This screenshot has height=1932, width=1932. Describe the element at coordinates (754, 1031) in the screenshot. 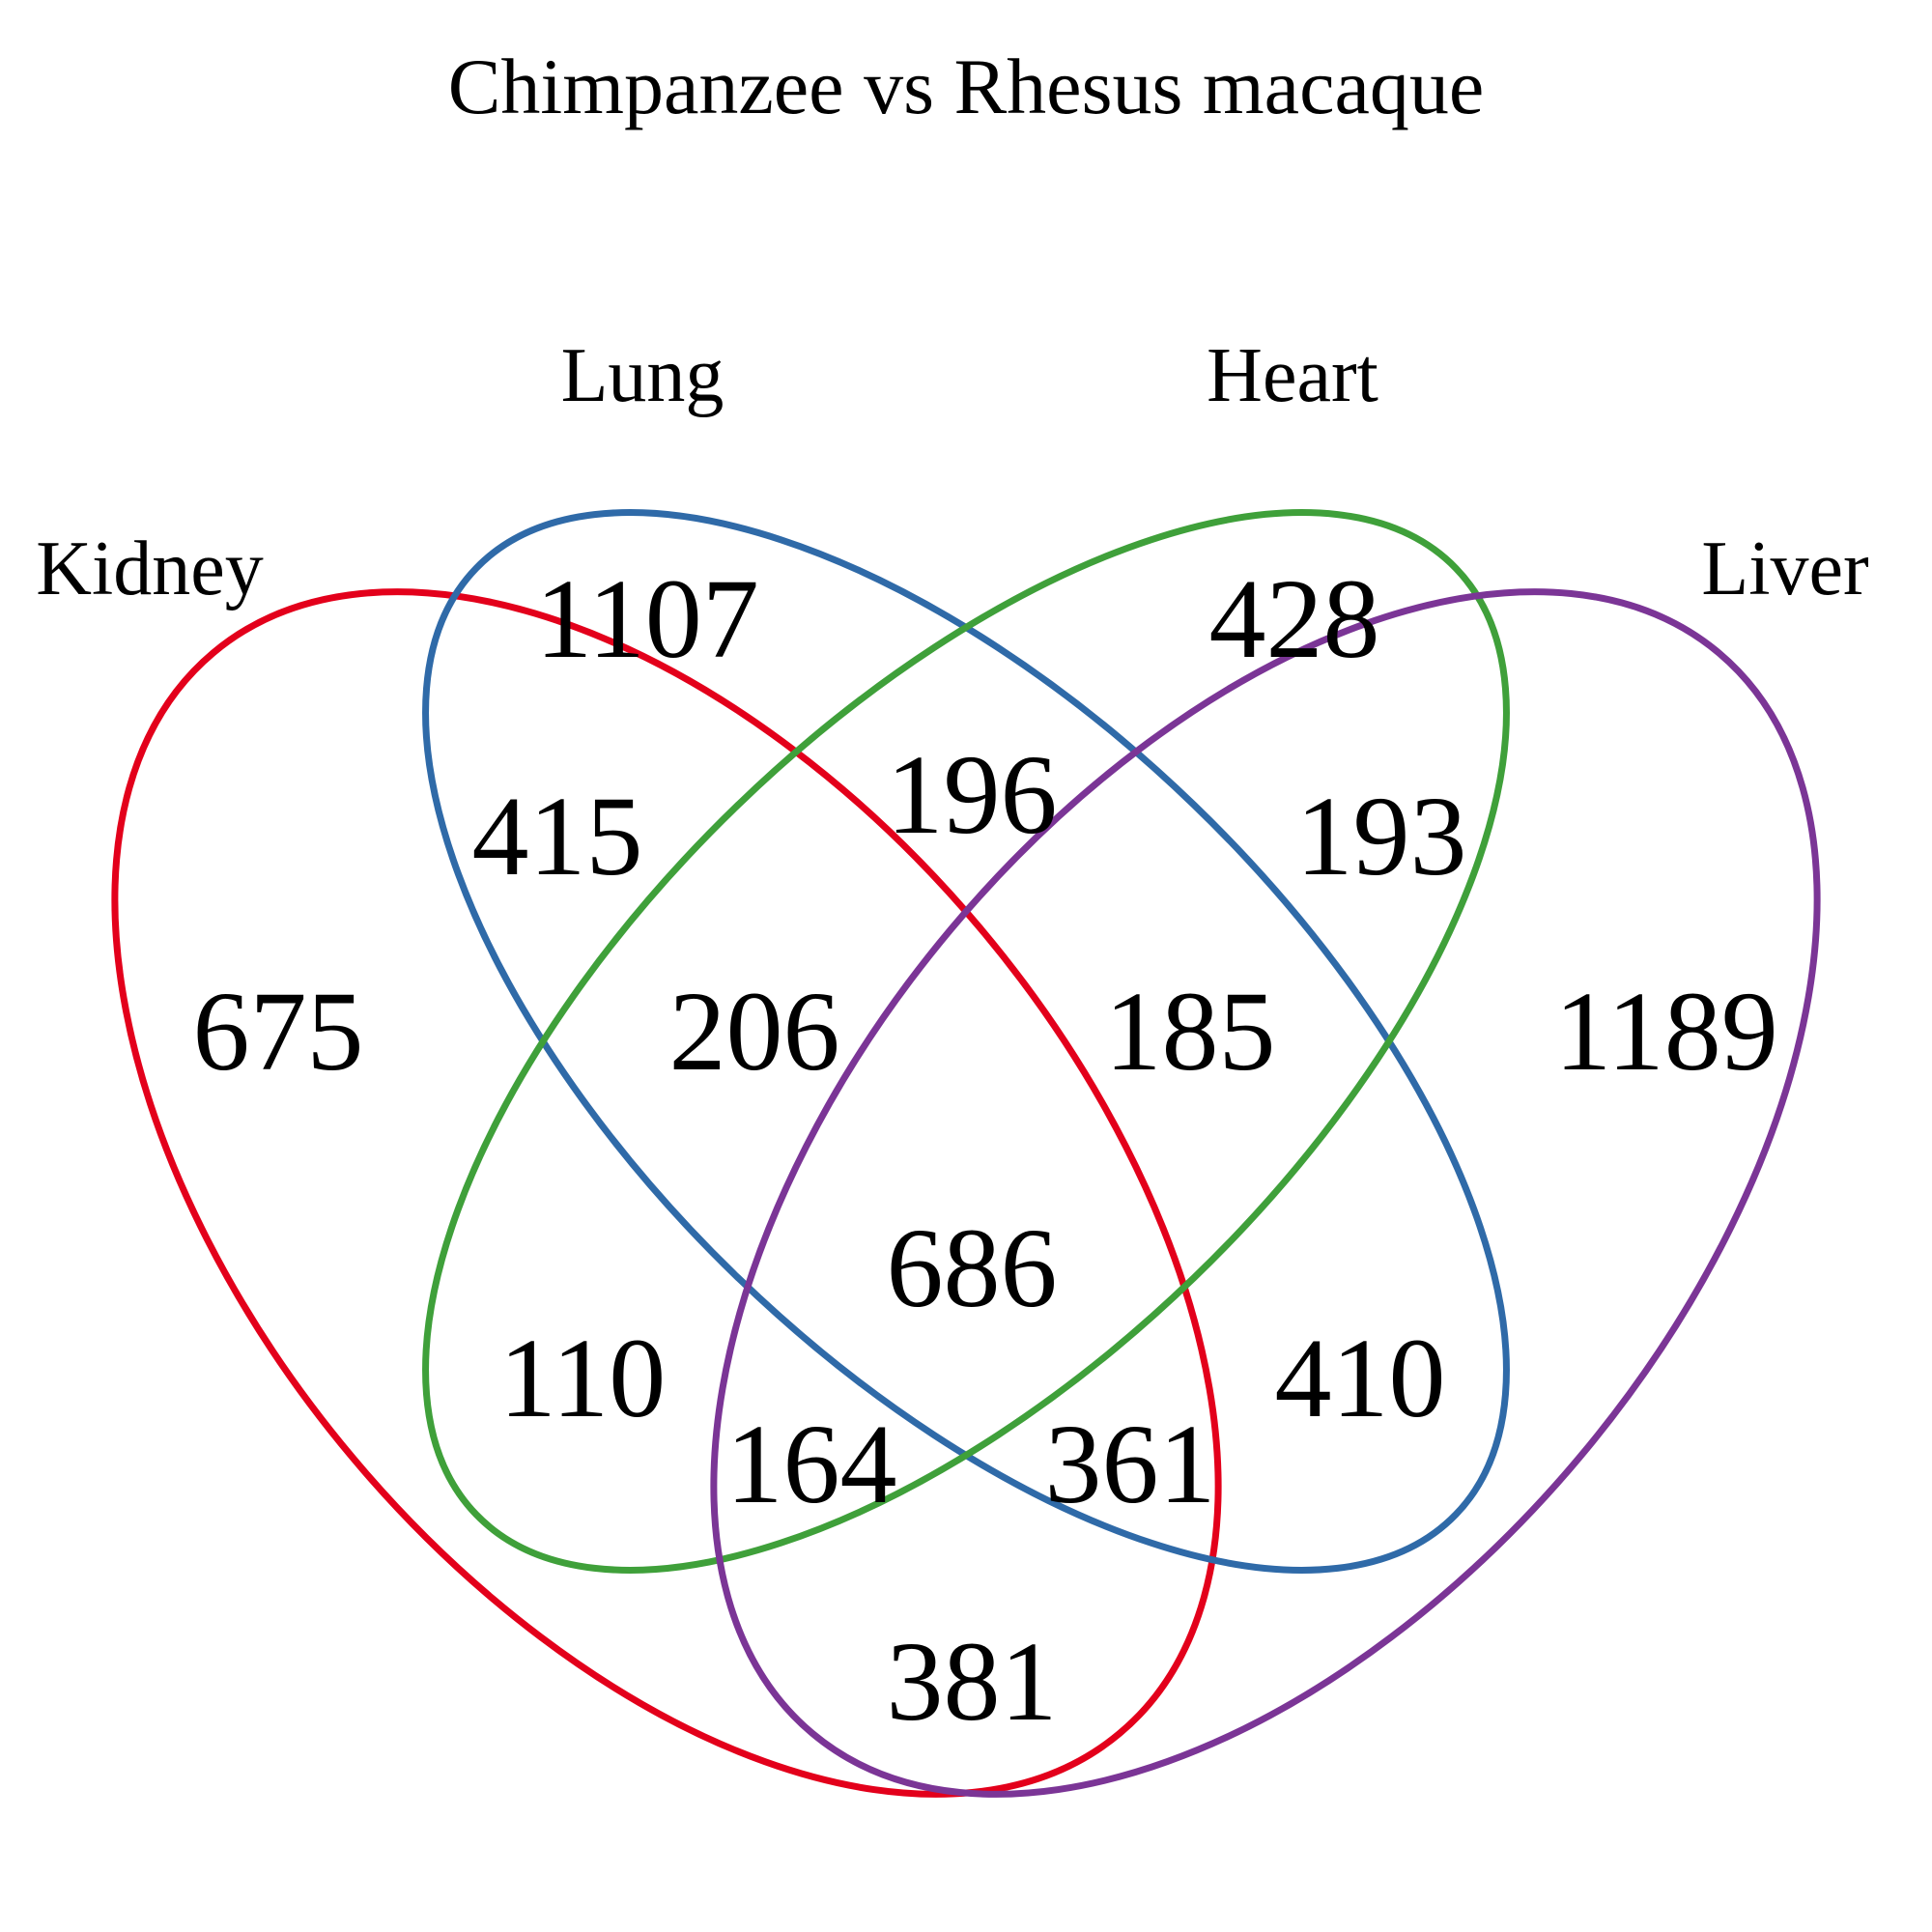

I see `count-kidney-lung-heart: 206` at that location.